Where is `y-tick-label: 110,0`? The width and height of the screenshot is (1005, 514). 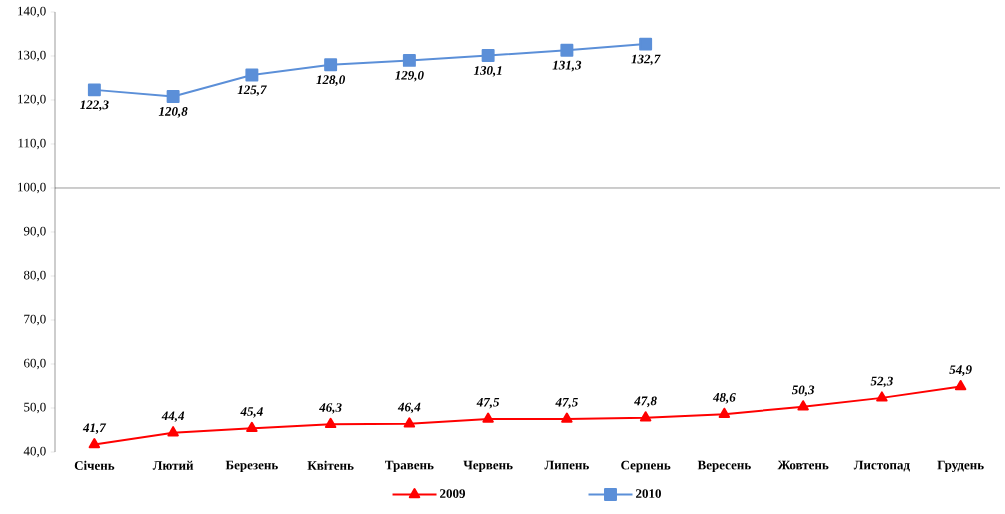 y-tick-label: 110,0 is located at coordinates (32, 144).